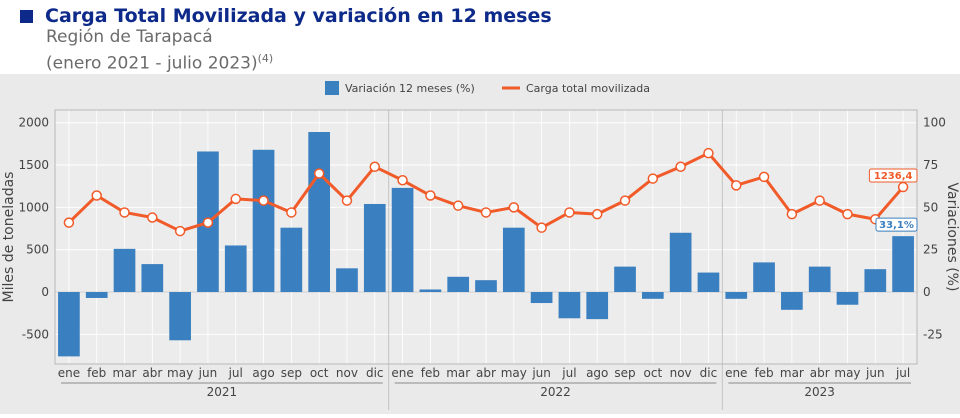  I want to click on x-tick-label: ago, so click(597, 373).